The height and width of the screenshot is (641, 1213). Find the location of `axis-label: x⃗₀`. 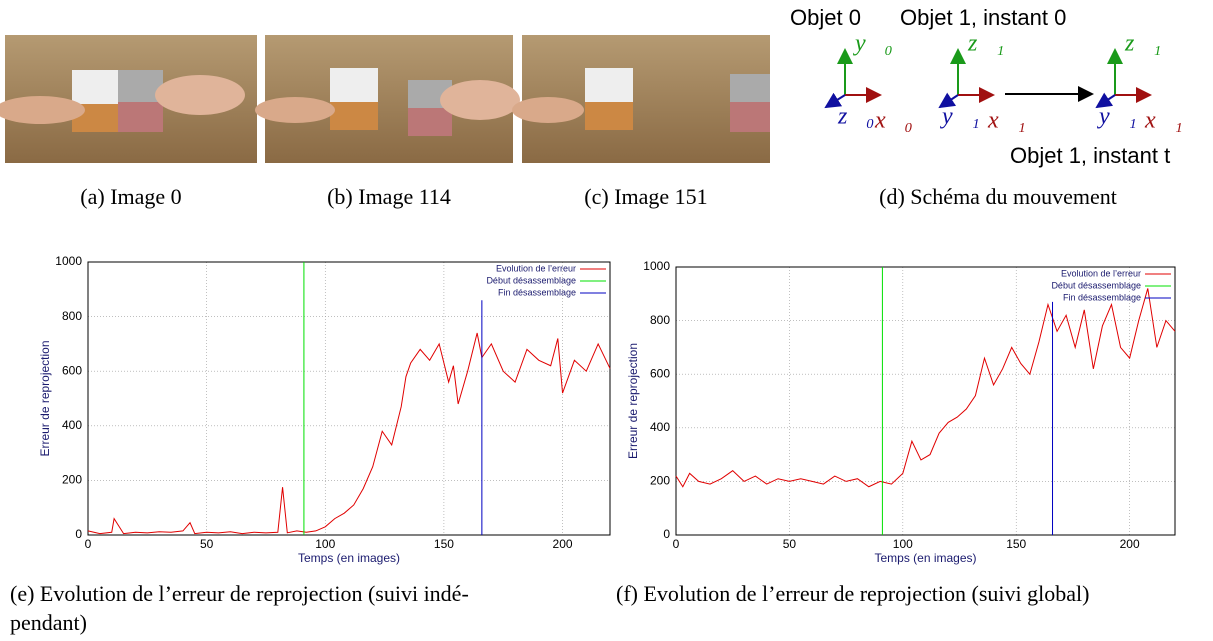

axis-label: x⃗₀ is located at coordinates (893, 121).